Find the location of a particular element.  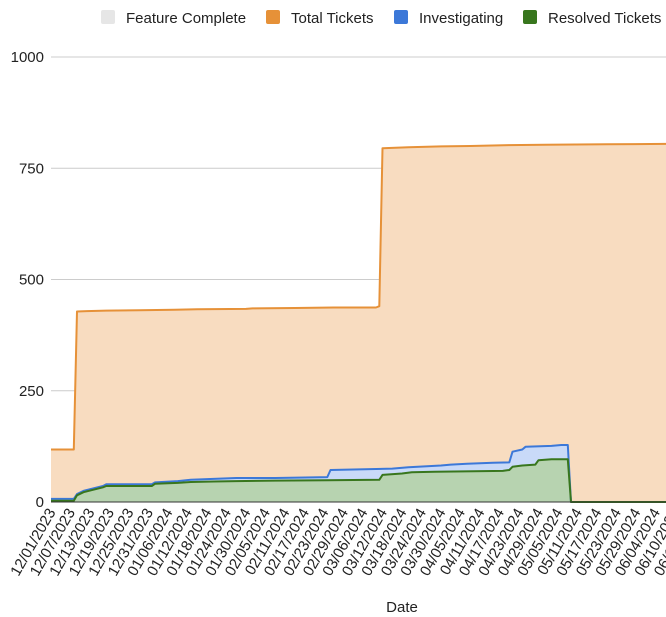

legend-swatch-investigating is located at coordinates (401, 17).